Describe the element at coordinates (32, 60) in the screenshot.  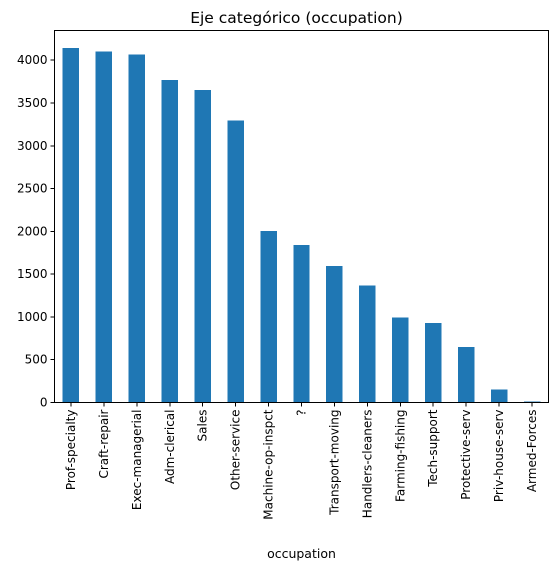
I see `y-tick-label: 4000` at that location.